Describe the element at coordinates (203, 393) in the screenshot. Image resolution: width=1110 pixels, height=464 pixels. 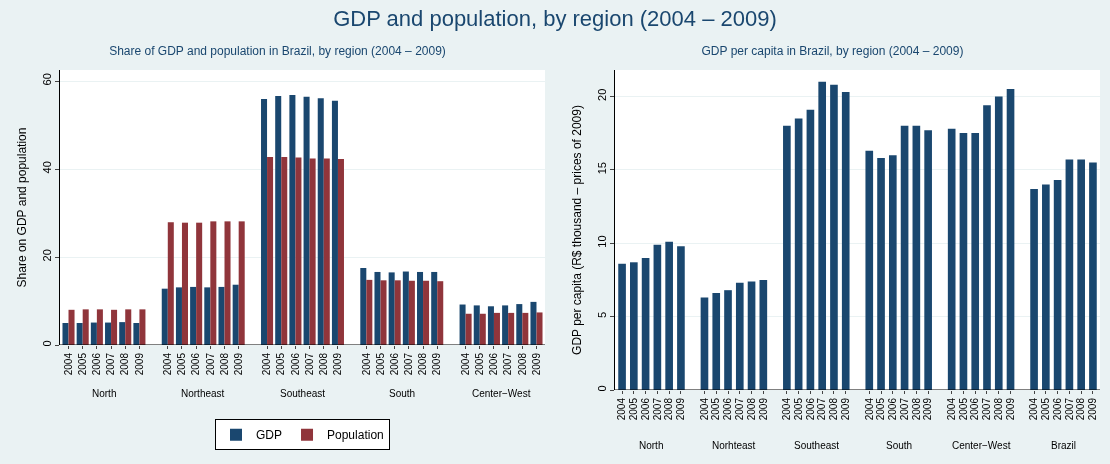
I see `text: Northeast` at that location.